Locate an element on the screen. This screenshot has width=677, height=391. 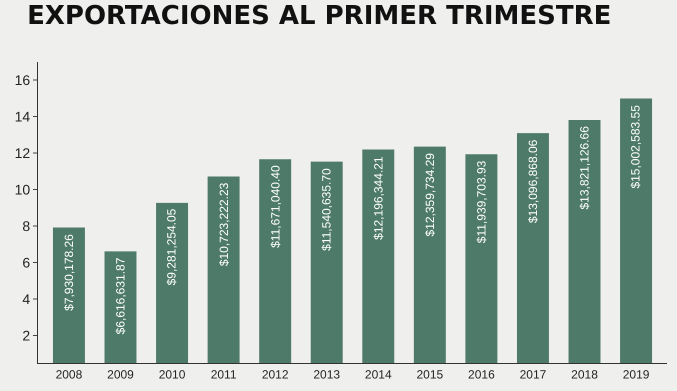
chart-title: EXPORTACIONES AL PRIMER TRIMESTRE is located at coordinates (319, 16).